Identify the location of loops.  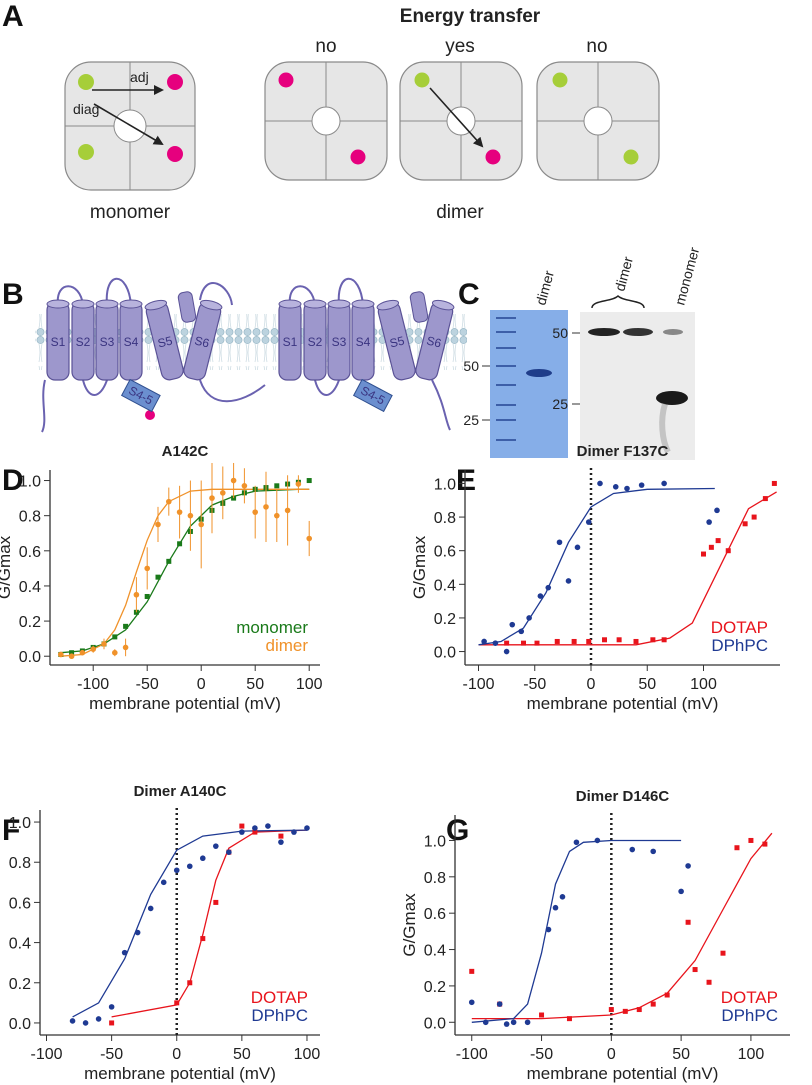
(246, 355).